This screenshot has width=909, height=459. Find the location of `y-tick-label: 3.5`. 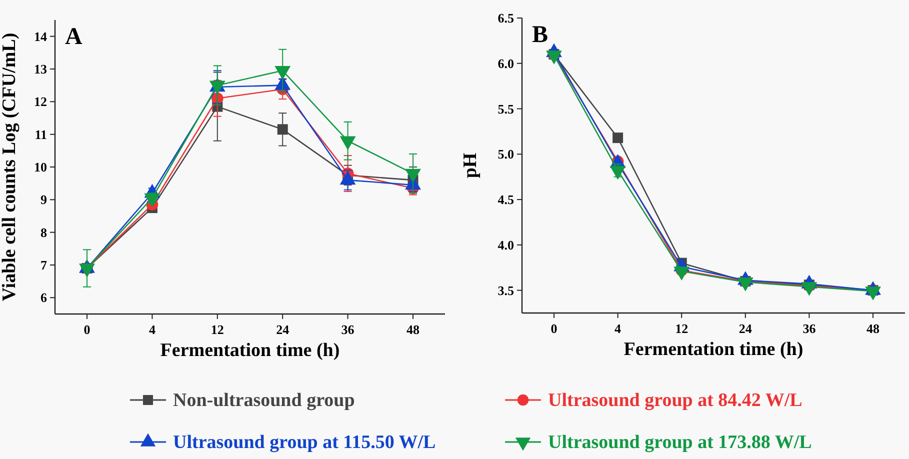

y-tick-label: 3.5 is located at coordinates (506, 290).